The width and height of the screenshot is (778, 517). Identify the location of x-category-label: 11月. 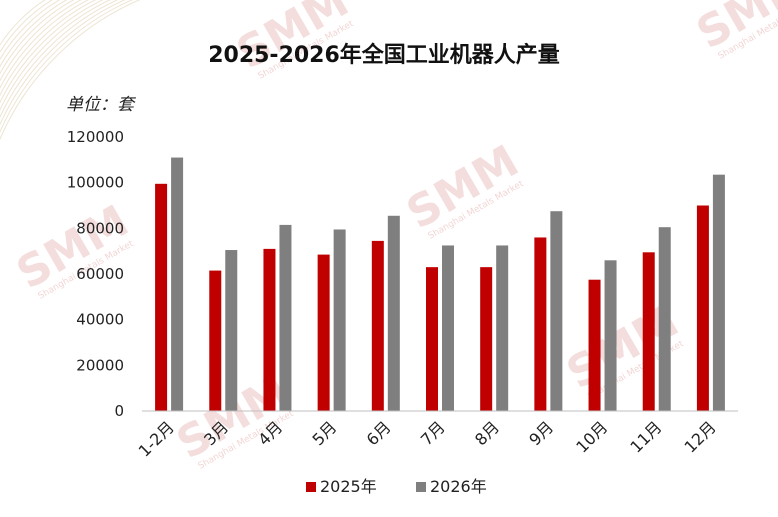
(645, 436).